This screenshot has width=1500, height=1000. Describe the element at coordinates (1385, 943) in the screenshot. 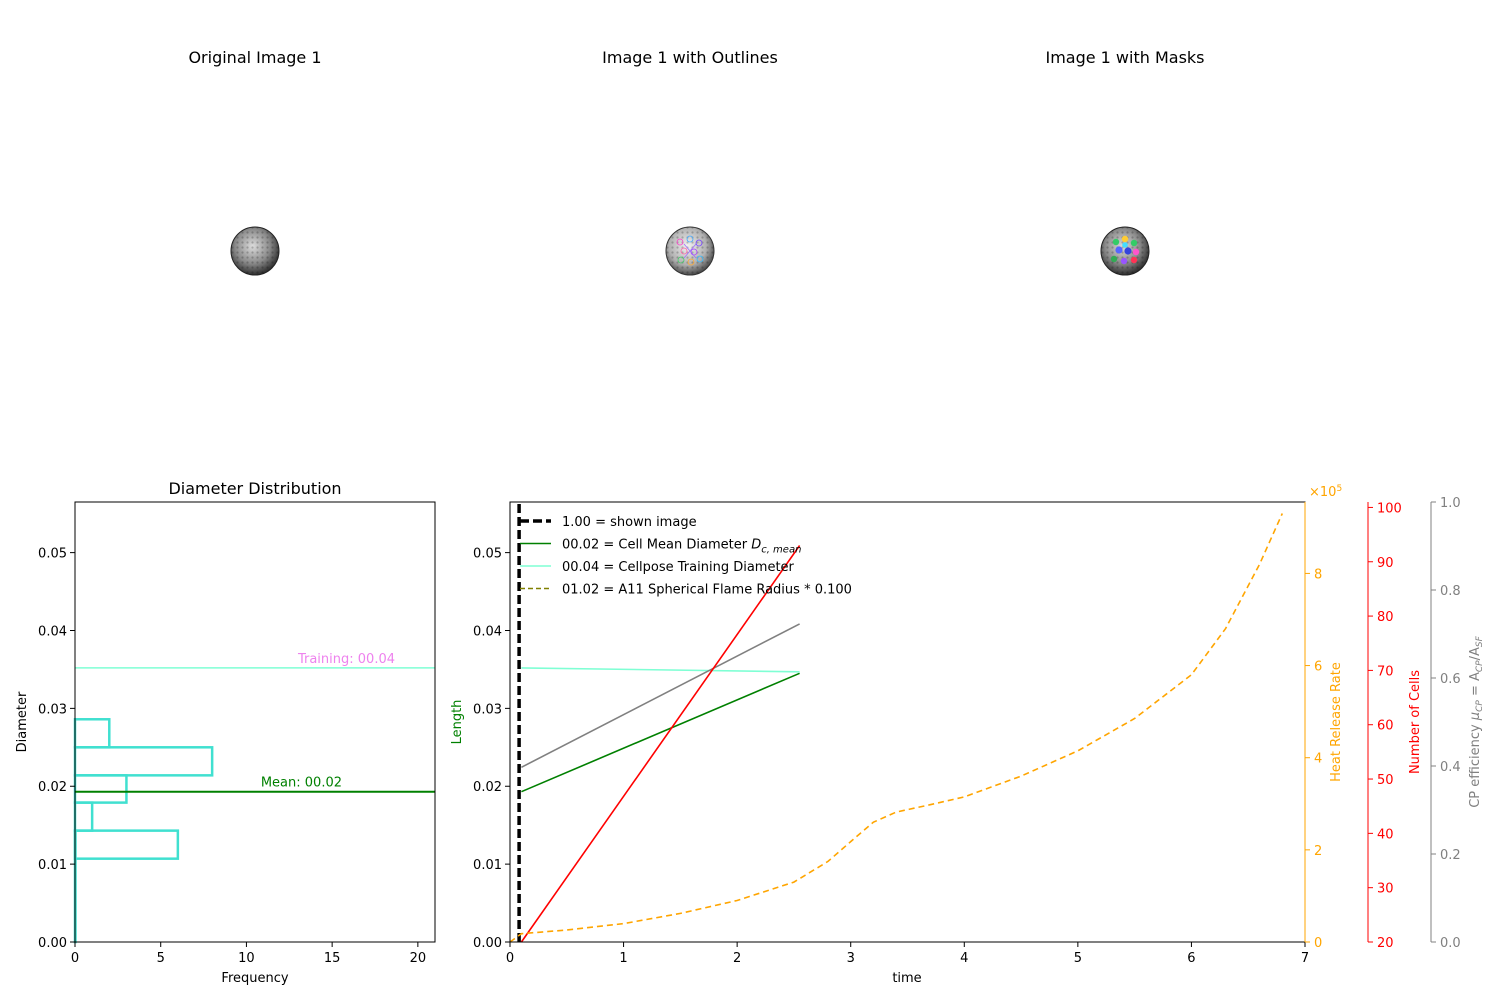

I see `number-of-cells-tick-label: 20` at that location.